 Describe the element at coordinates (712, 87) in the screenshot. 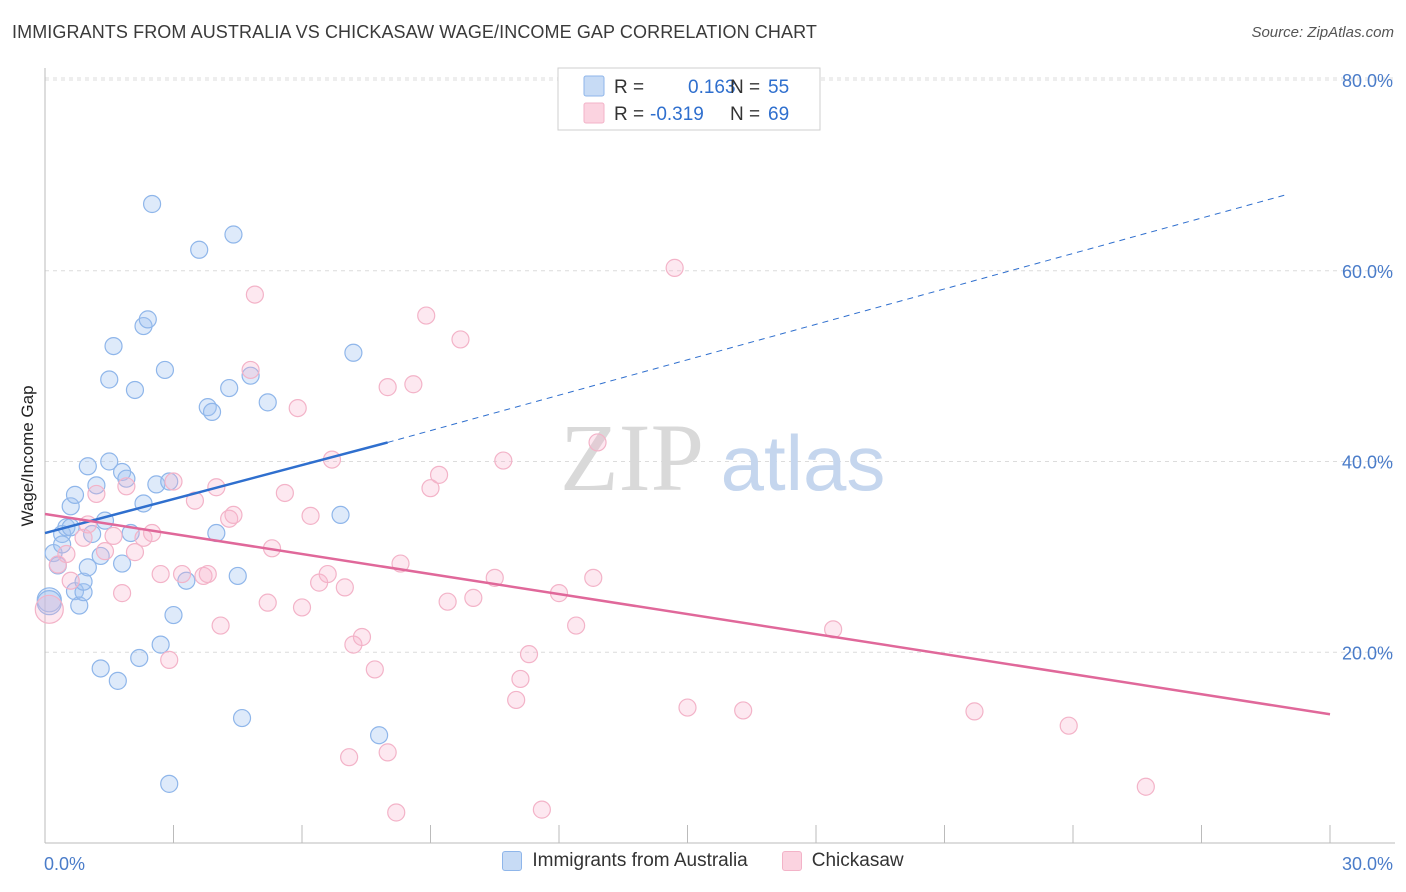

I see `legend-r-australia: 0.163` at that location.